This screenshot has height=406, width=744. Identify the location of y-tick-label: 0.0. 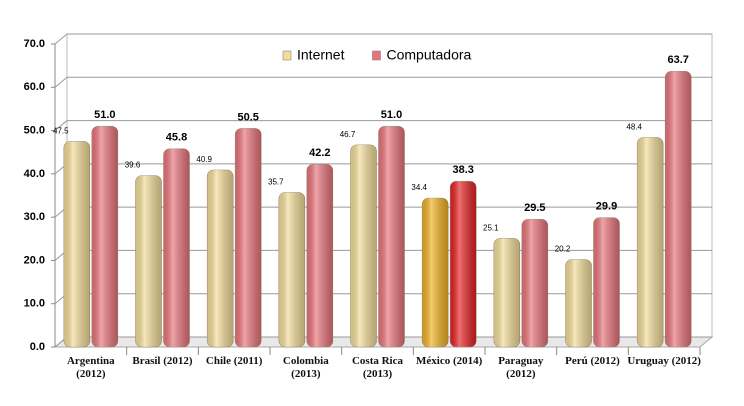
(37, 347).